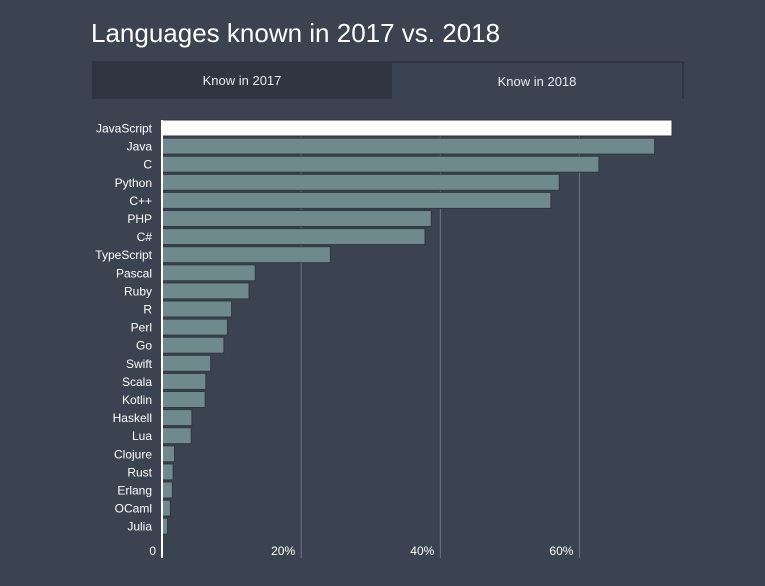 This screenshot has height=586, width=765. What do you see at coordinates (167, 472) in the screenshot?
I see `bar-rust` at bounding box center [167, 472].